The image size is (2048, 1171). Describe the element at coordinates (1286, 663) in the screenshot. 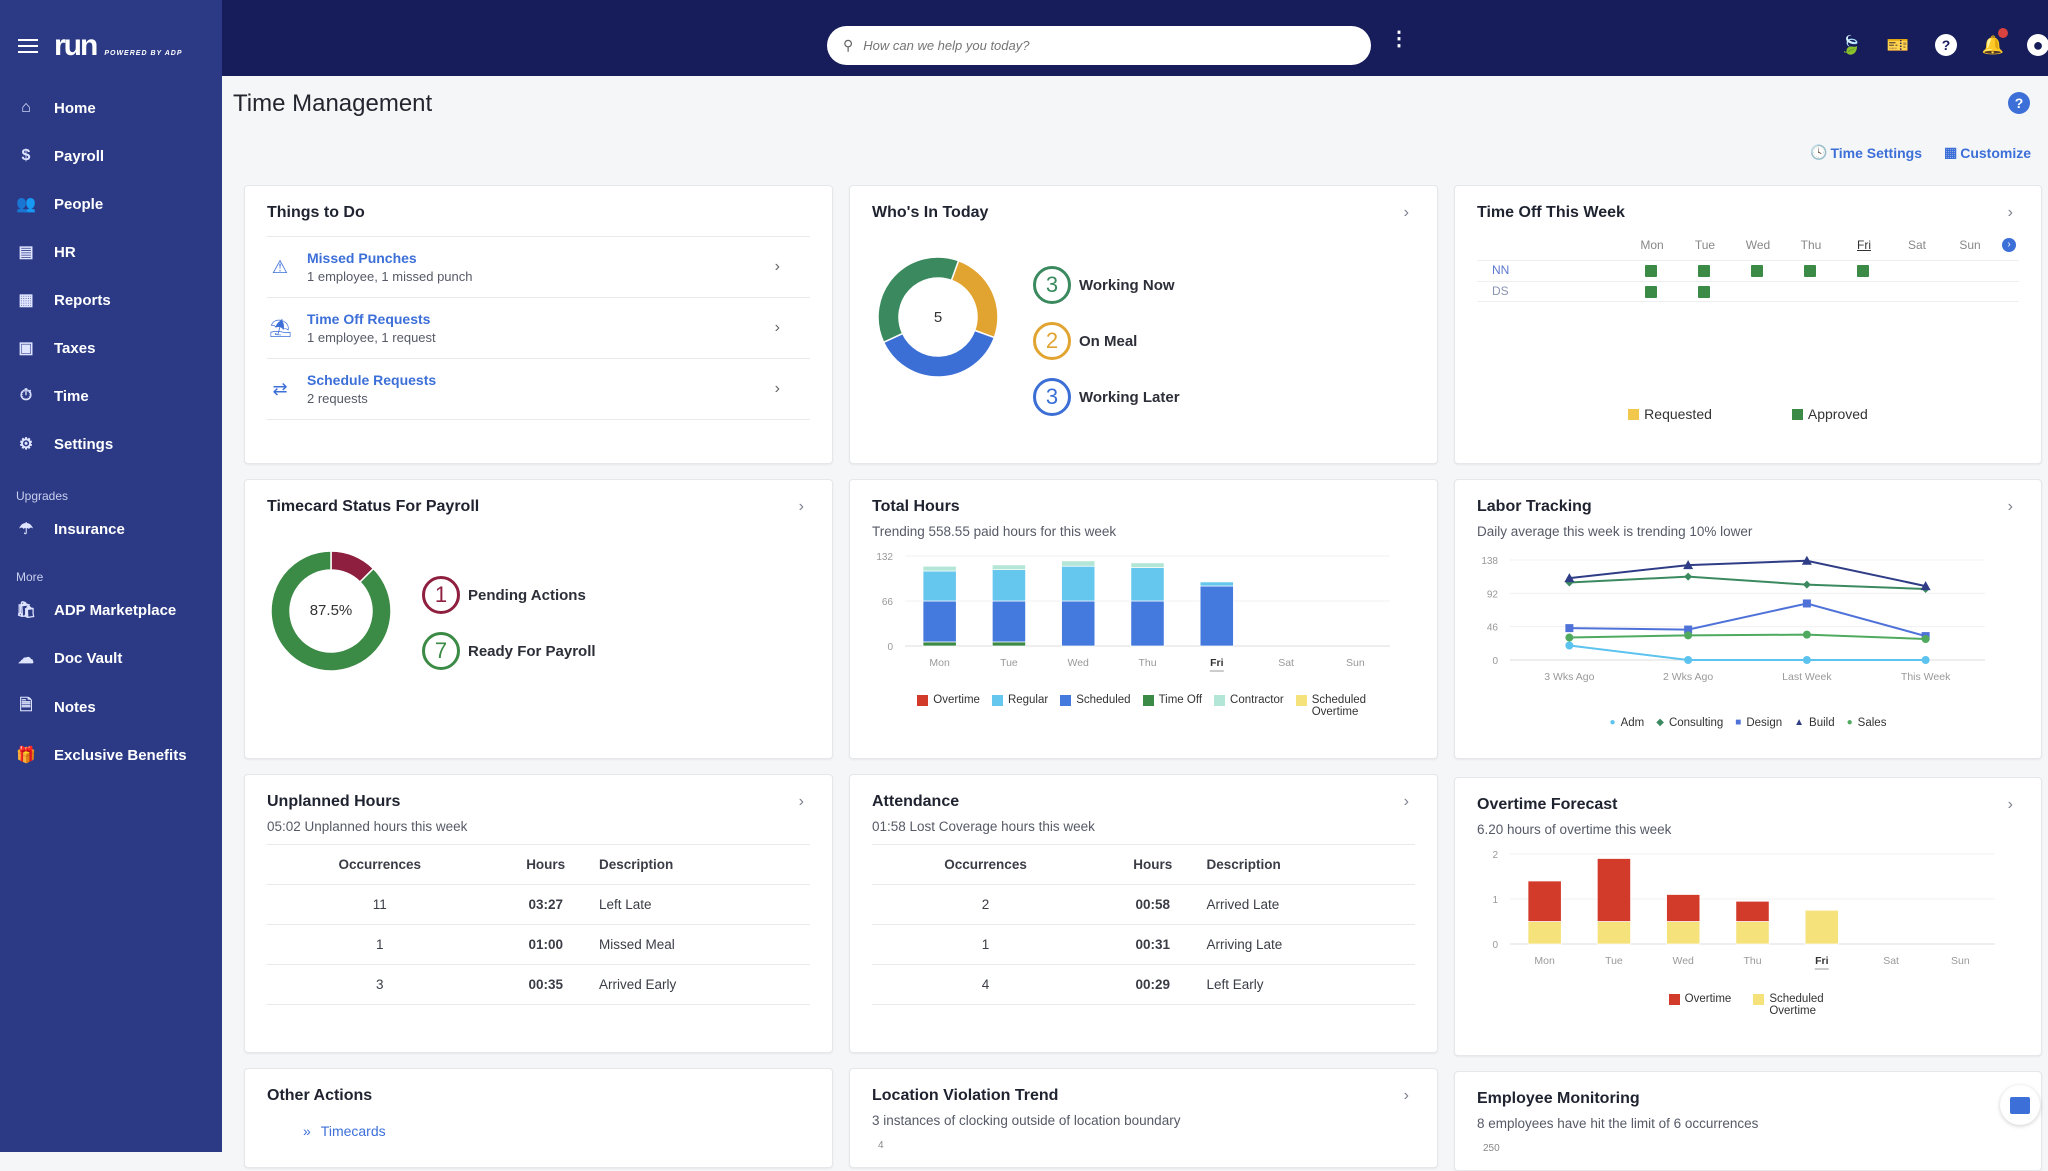

I see `x-tick-label: Sat` at that location.